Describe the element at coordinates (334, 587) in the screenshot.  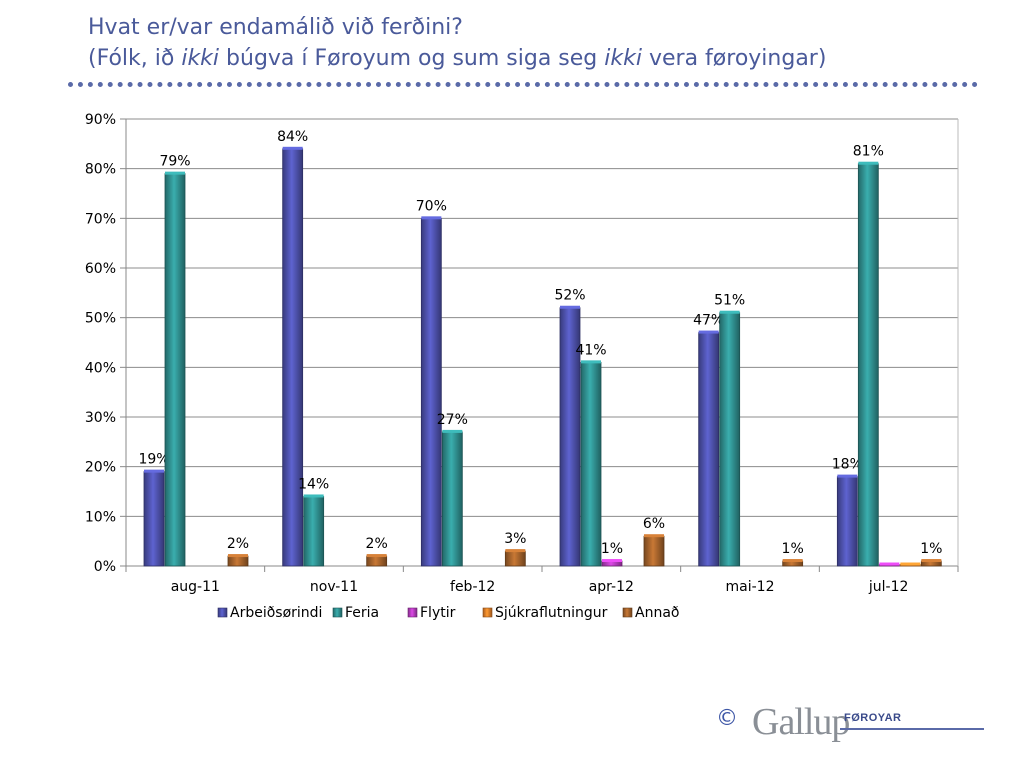
I see `x-tick-label: nov-11` at that location.